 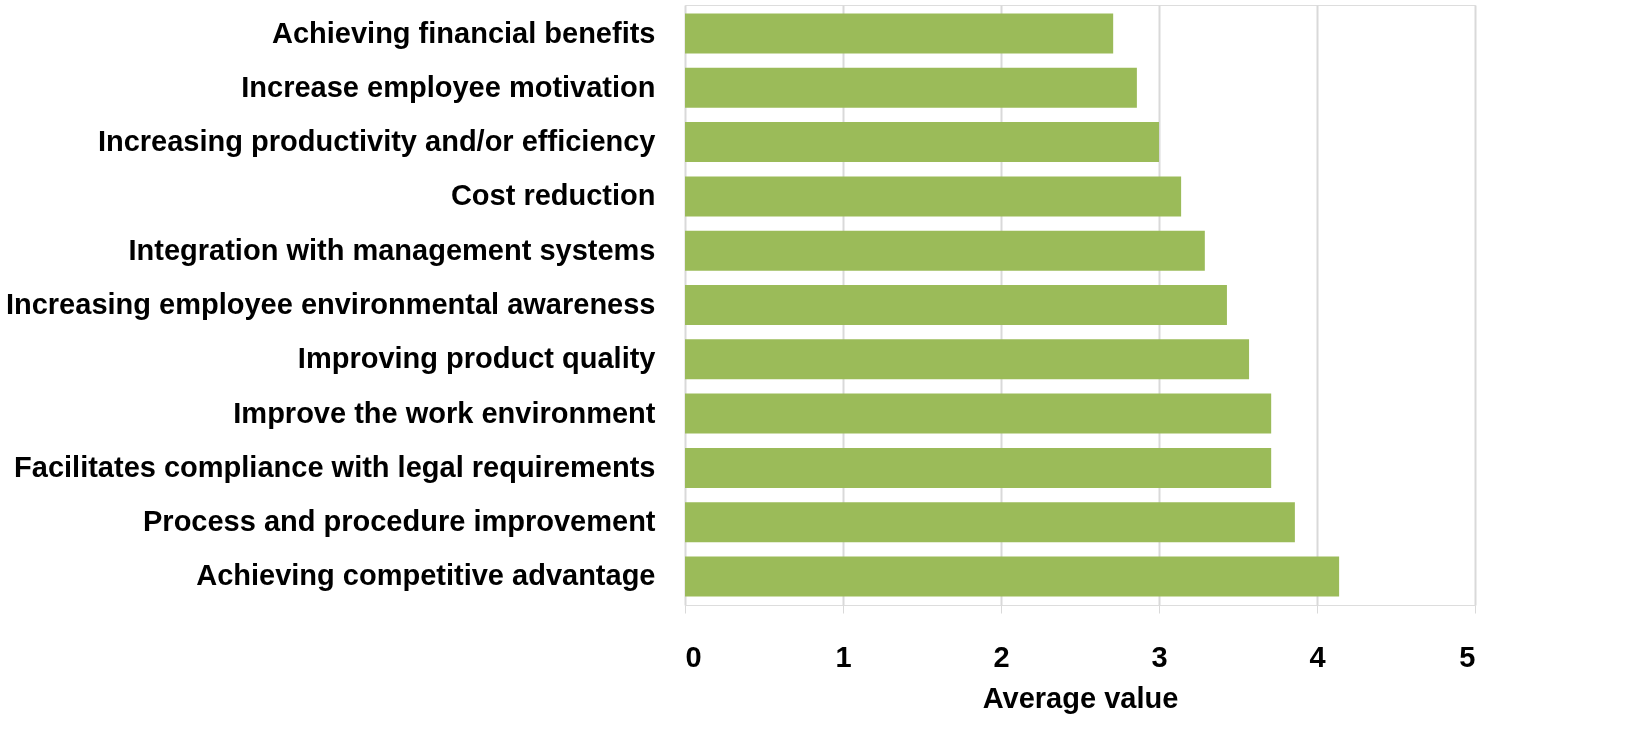 What do you see at coordinates (335, 466) in the screenshot?
I see `y-tick-label: Facilitates compliance with legal requirements` at bounding box center [335, 466].